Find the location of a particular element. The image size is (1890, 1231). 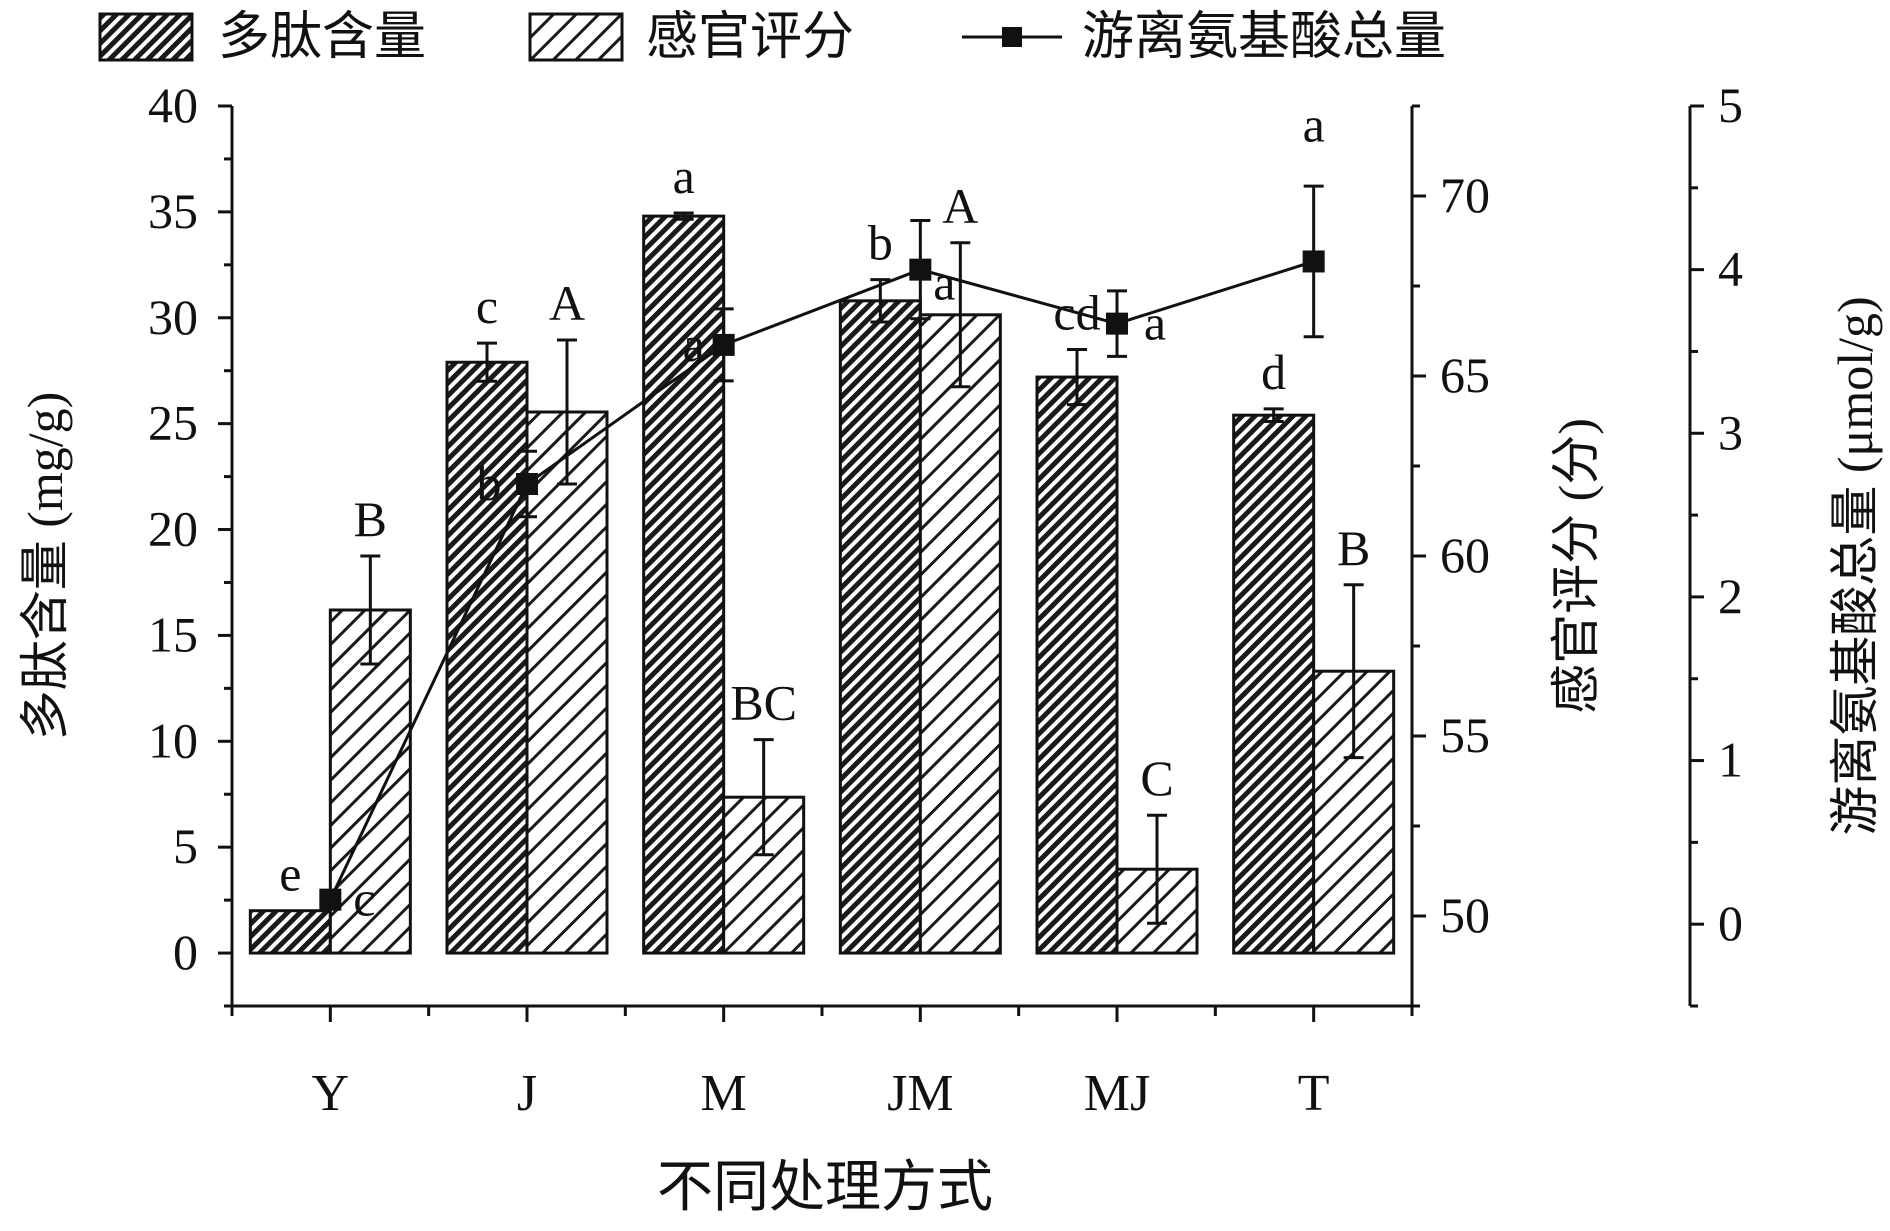

legend-label-sensory: 感官评分 is located at coordinates (750, 37).